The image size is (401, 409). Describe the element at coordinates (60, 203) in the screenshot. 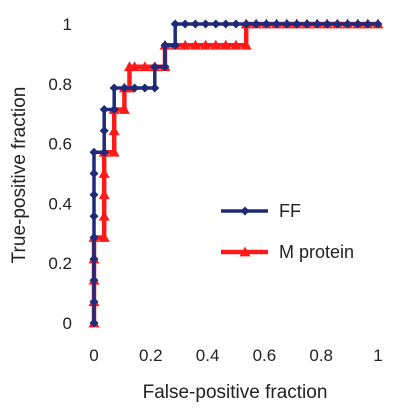

I see `y-tick-label: 0.4` at that location.